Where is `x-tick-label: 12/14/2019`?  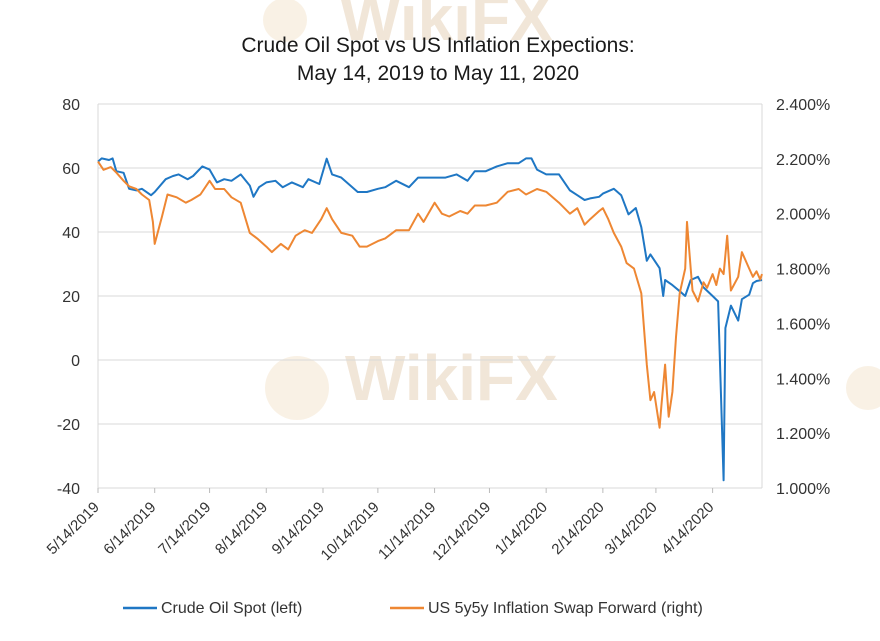
x-tick-label: 12/14/2019 is located at coordinates (461, 531).